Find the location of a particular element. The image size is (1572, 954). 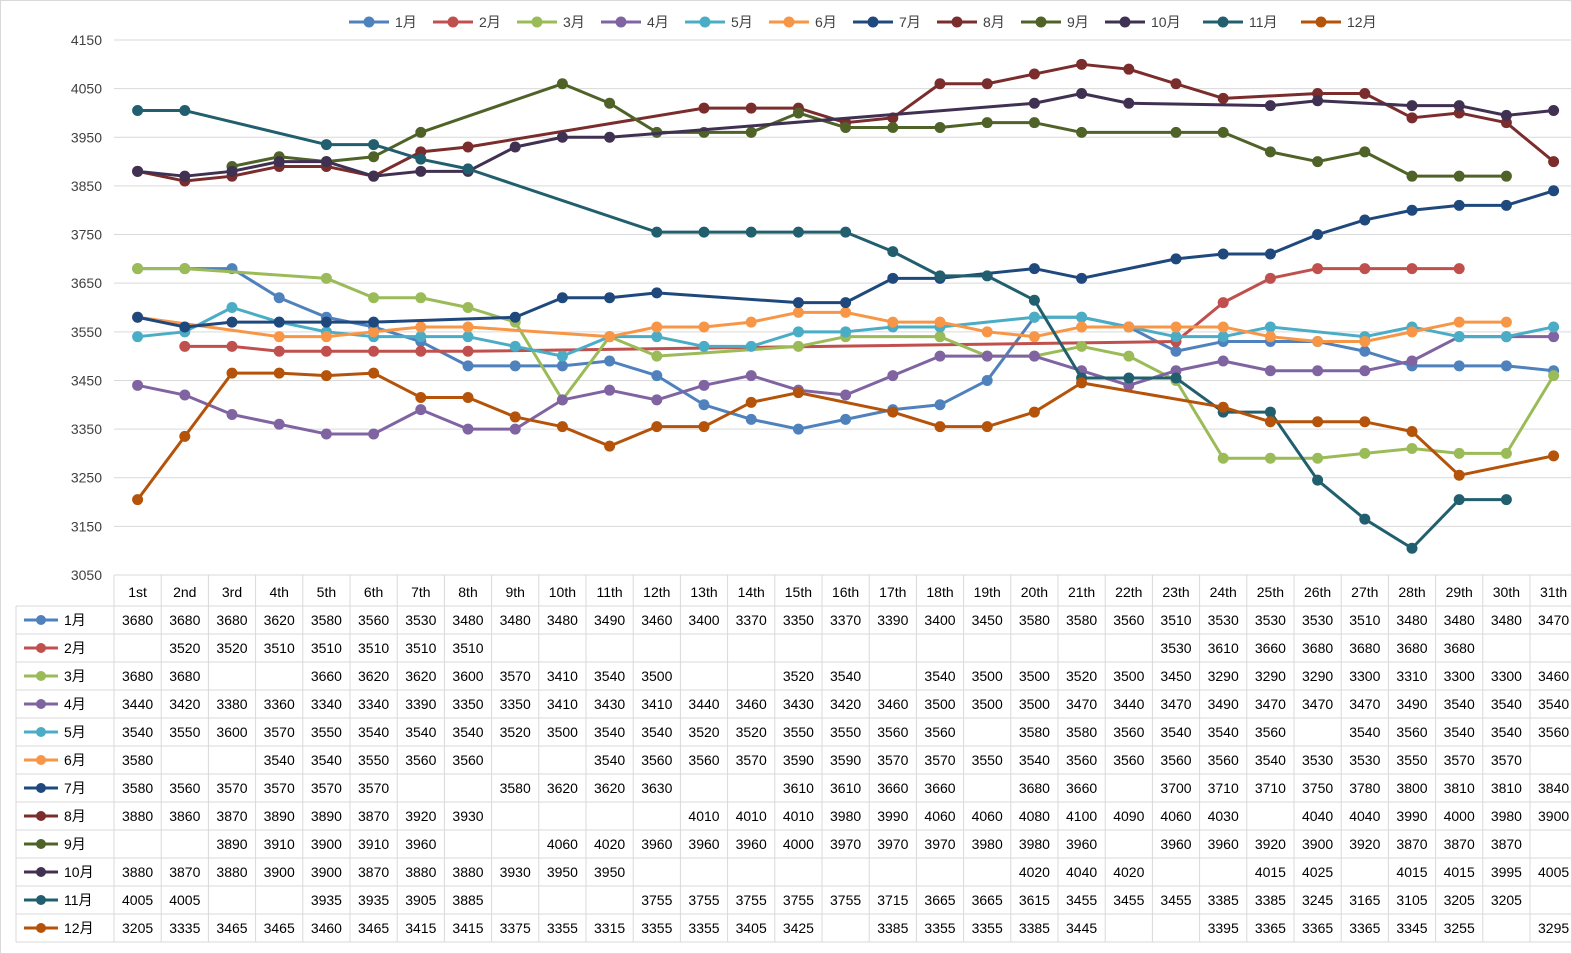

x-tick-label: 3rd is located at coordinates (232, 592).